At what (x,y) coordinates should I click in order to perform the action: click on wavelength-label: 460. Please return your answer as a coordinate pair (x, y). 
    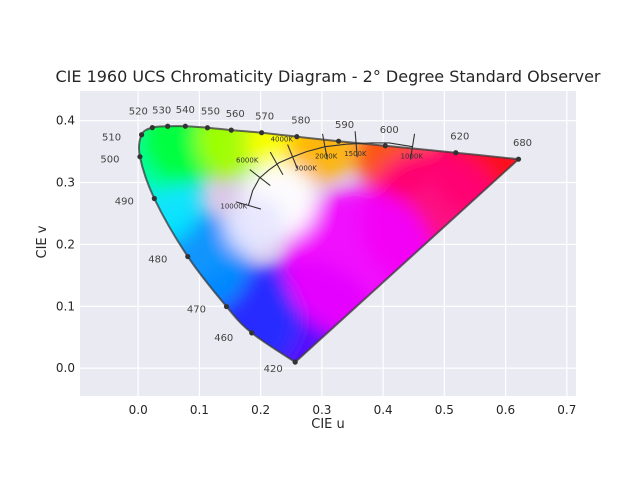
    Looking at the image, I should click on (223, 338).